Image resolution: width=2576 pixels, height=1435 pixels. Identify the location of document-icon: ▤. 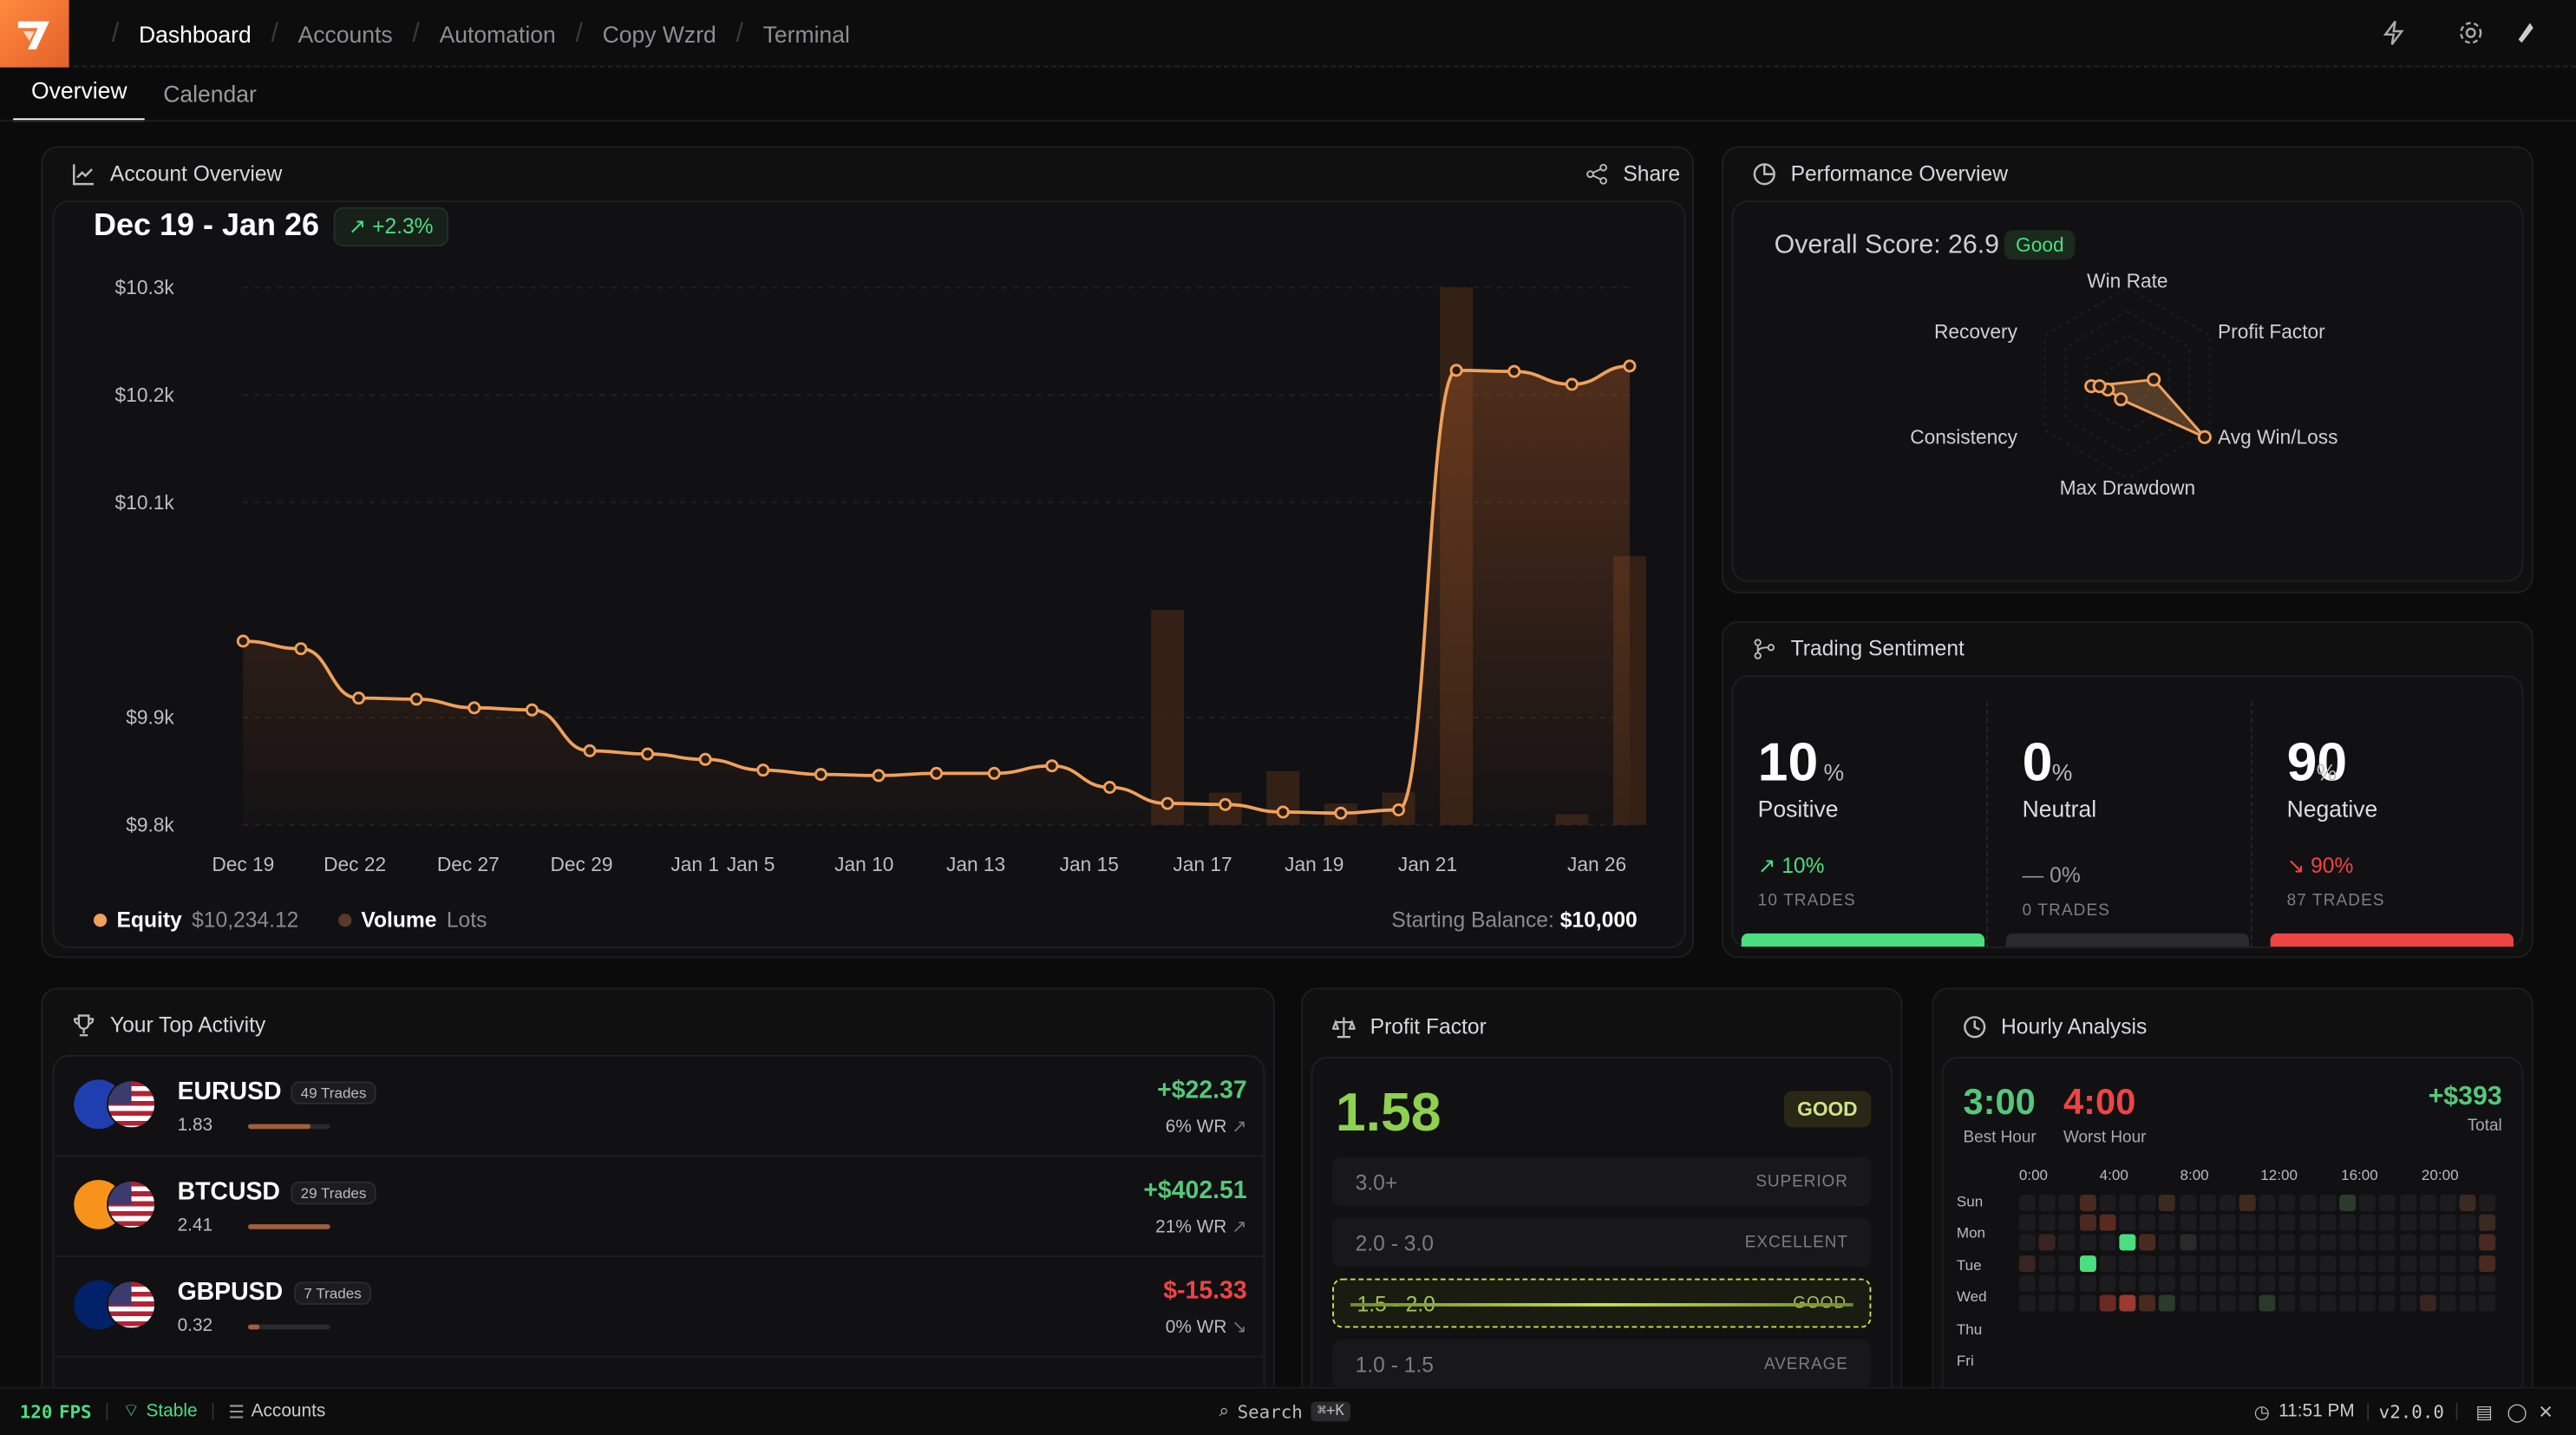
(2484, 1412).